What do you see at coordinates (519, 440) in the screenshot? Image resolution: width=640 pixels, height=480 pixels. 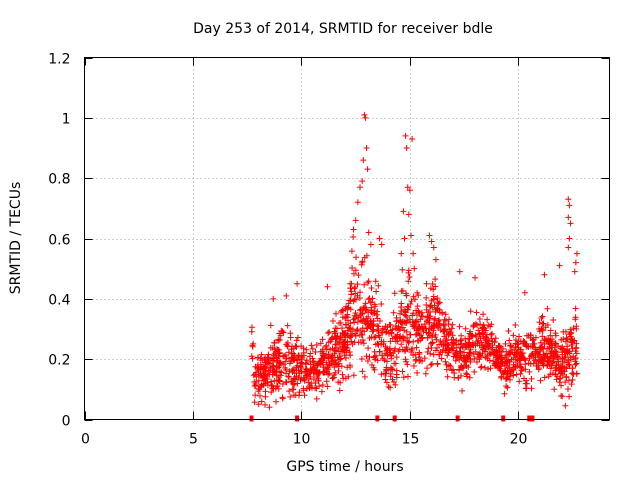 I see `x-tick-label: 20` at bounding box center [519, 440].